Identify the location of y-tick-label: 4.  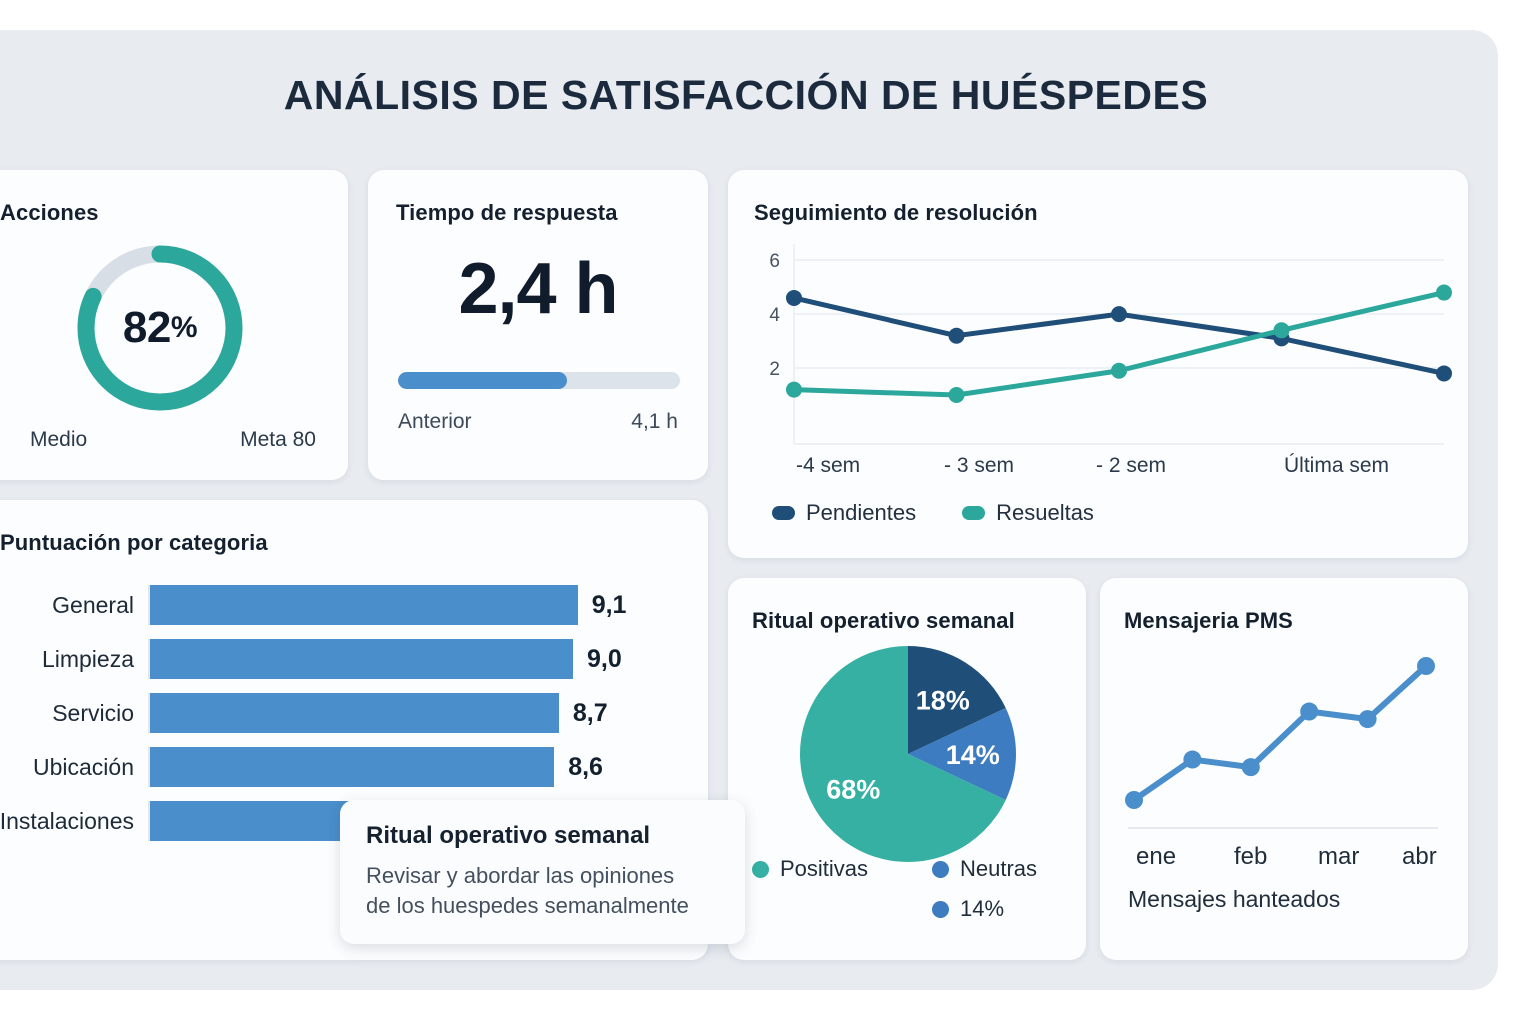
(774, 315).